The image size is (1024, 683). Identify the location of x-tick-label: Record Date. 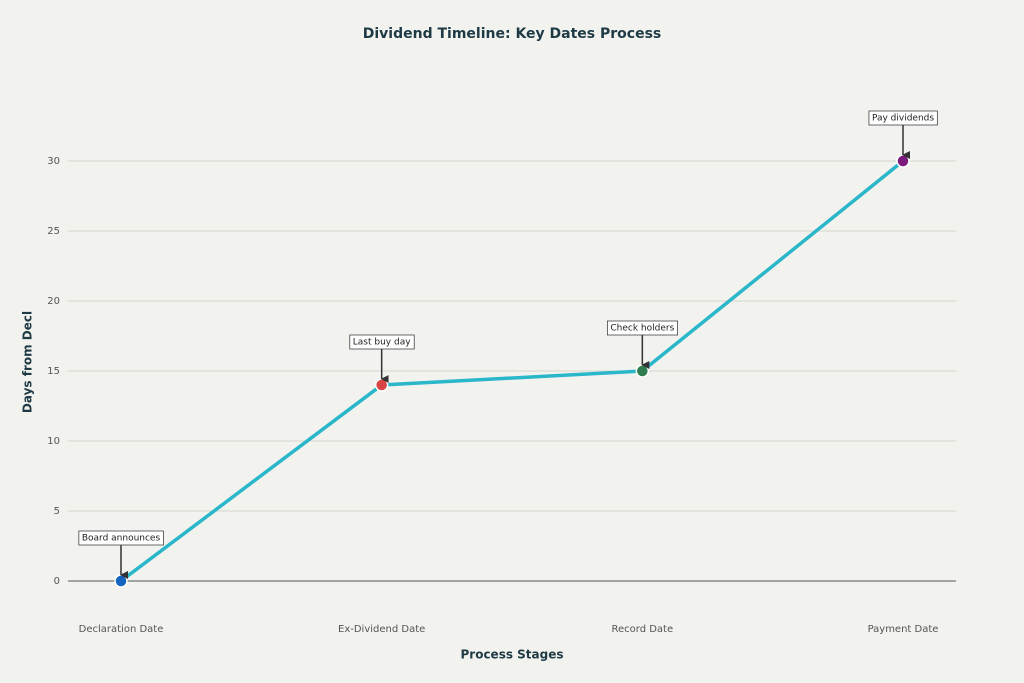
(643, 629).